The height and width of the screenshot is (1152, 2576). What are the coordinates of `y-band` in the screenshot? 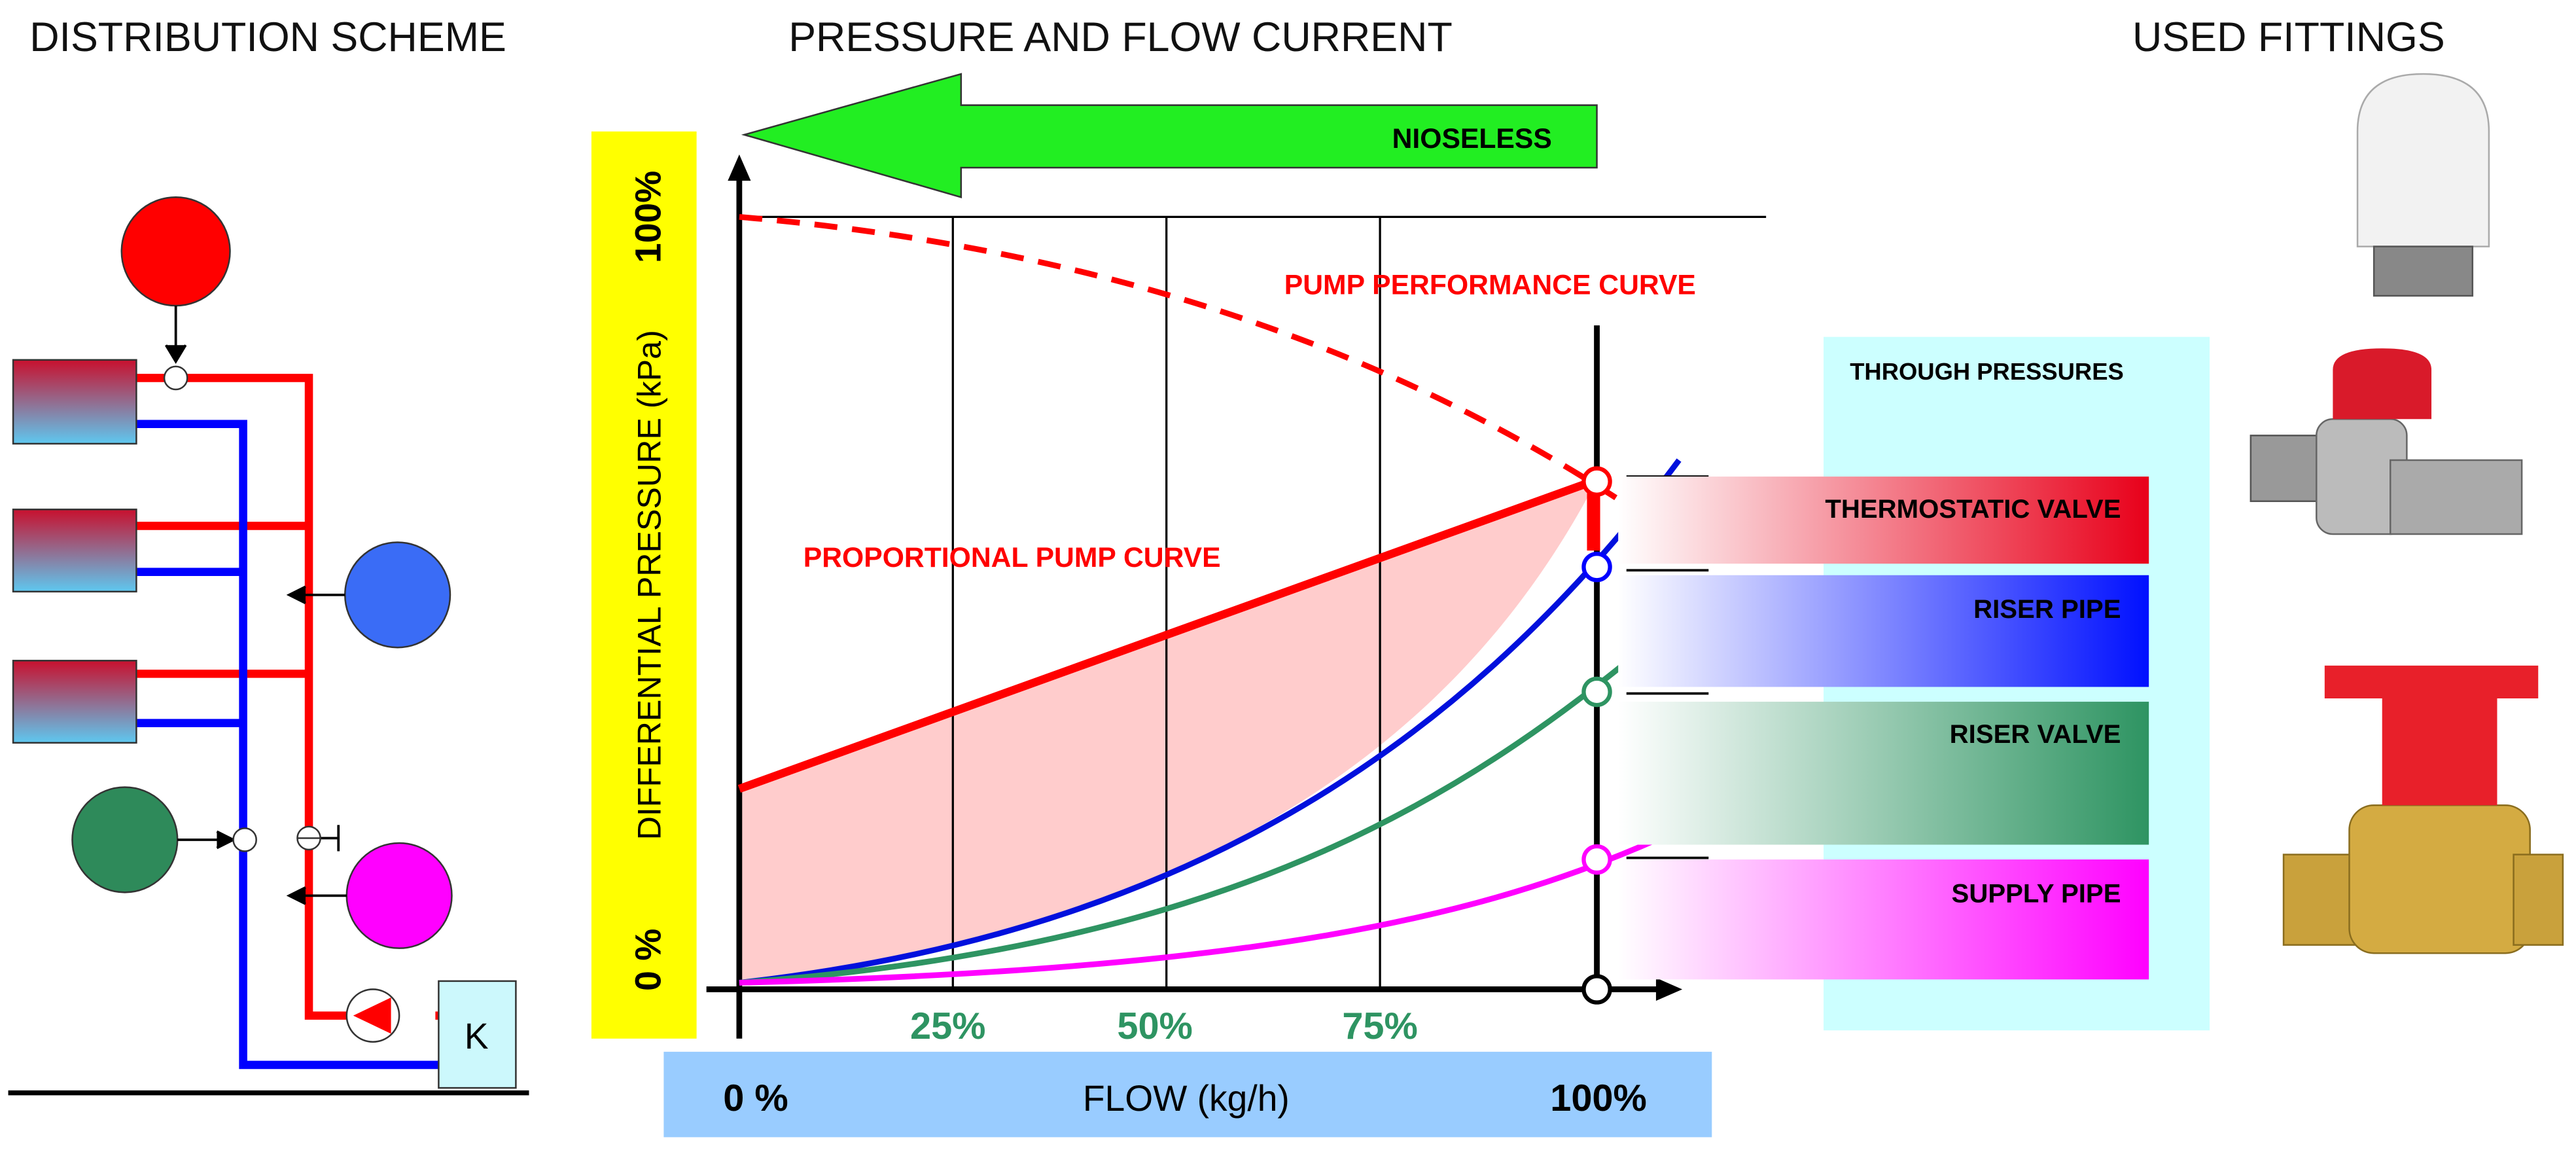 It's located at (644, 585).